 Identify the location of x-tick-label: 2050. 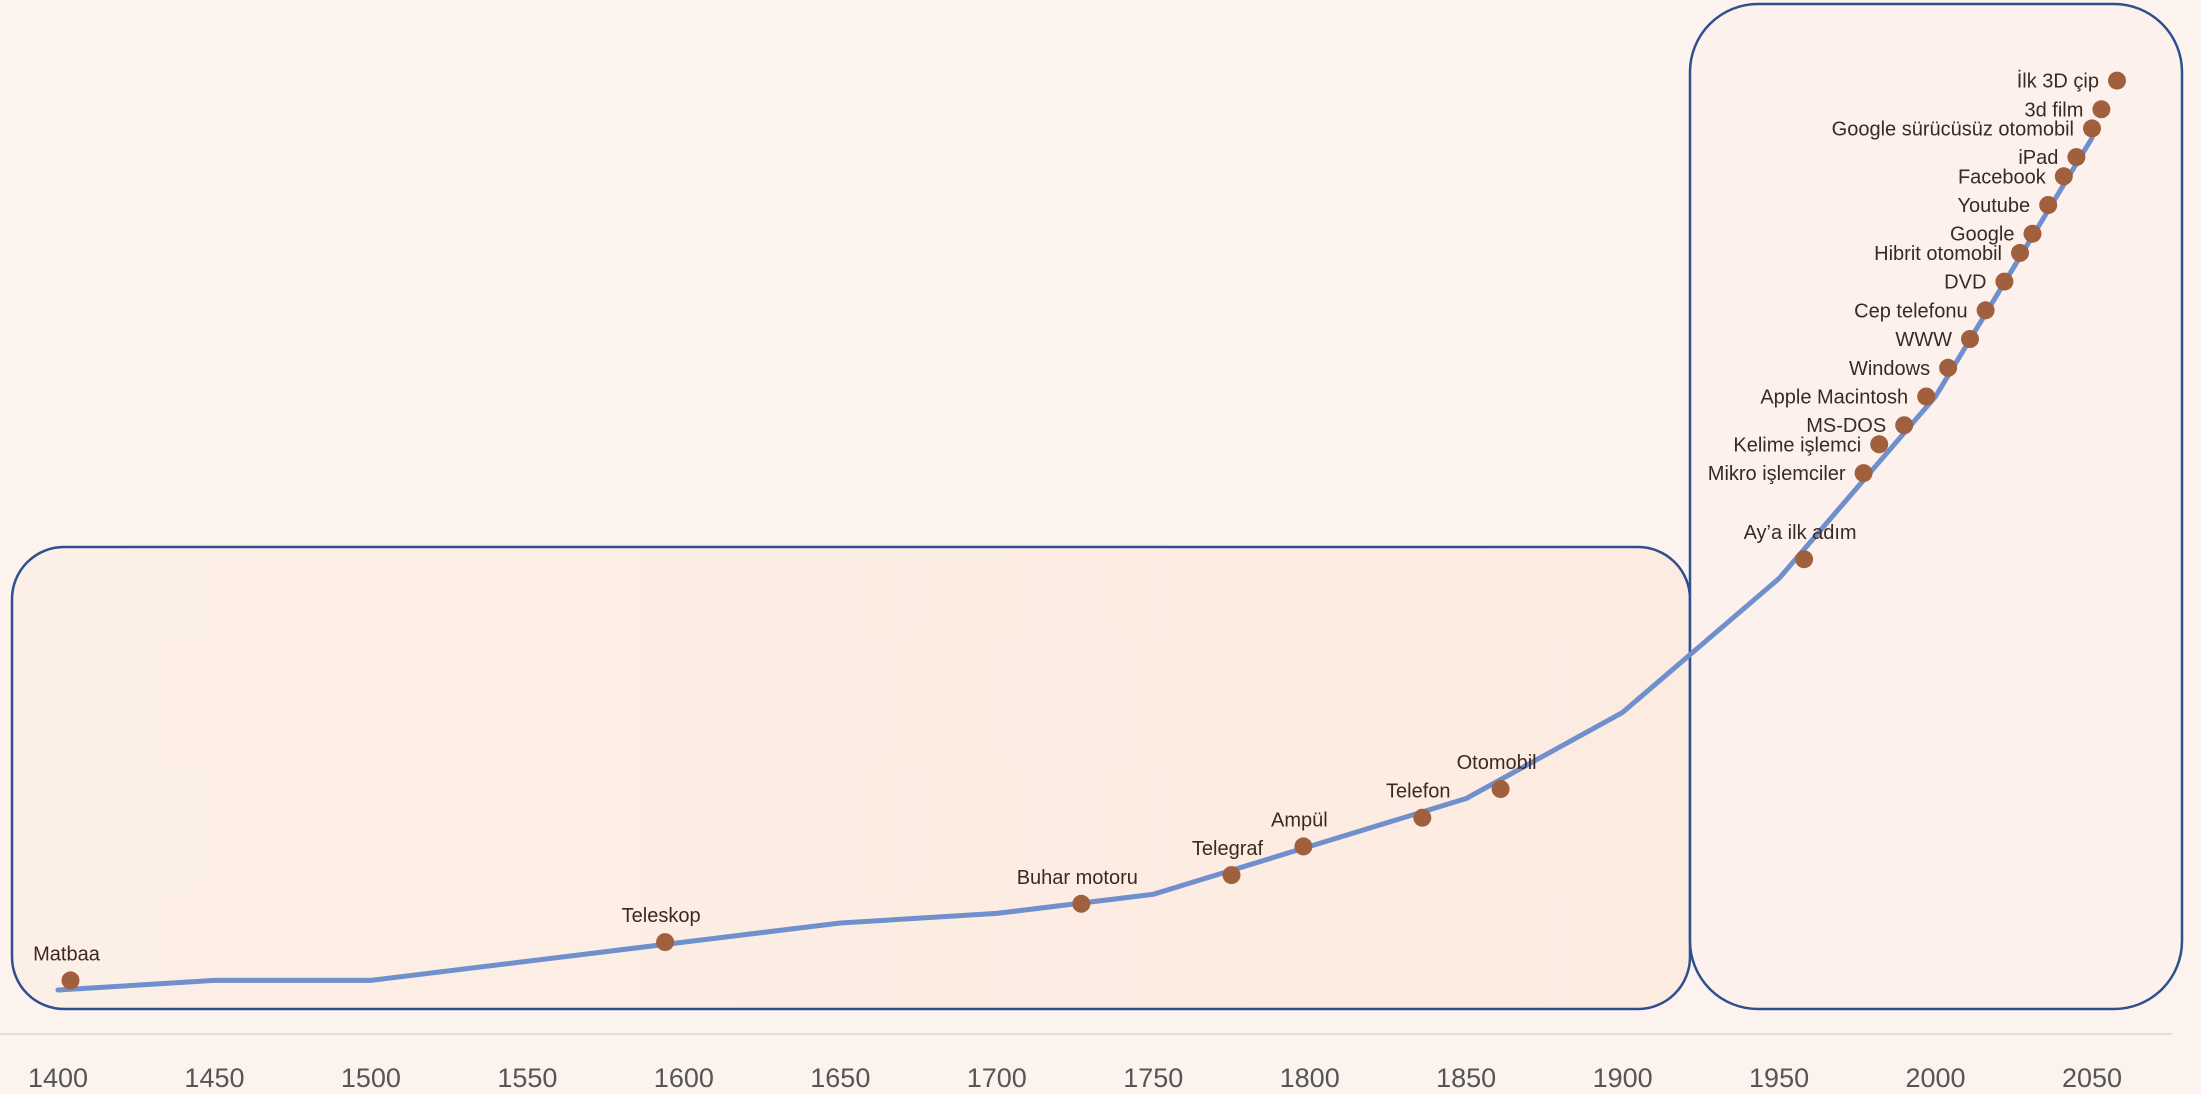
(2092, 1078).